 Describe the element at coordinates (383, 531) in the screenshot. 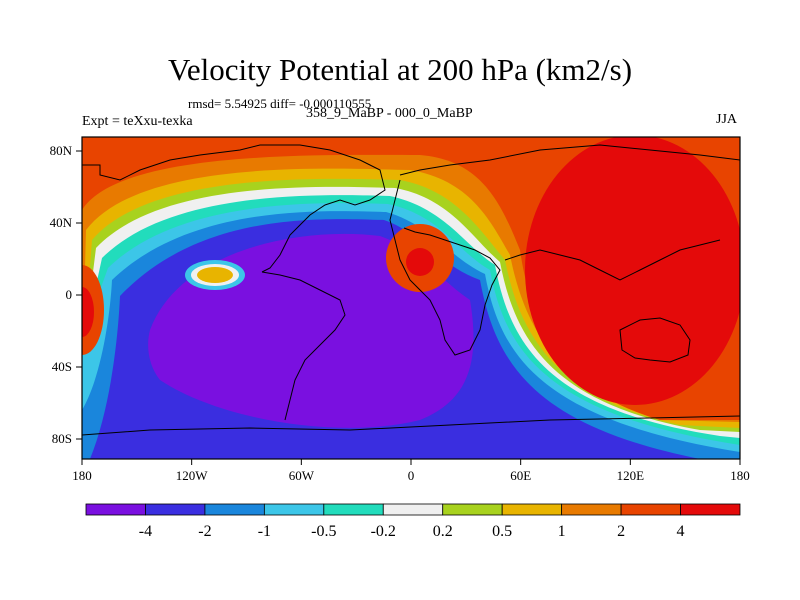

I see `colorbar-label: -0.2` at that location.